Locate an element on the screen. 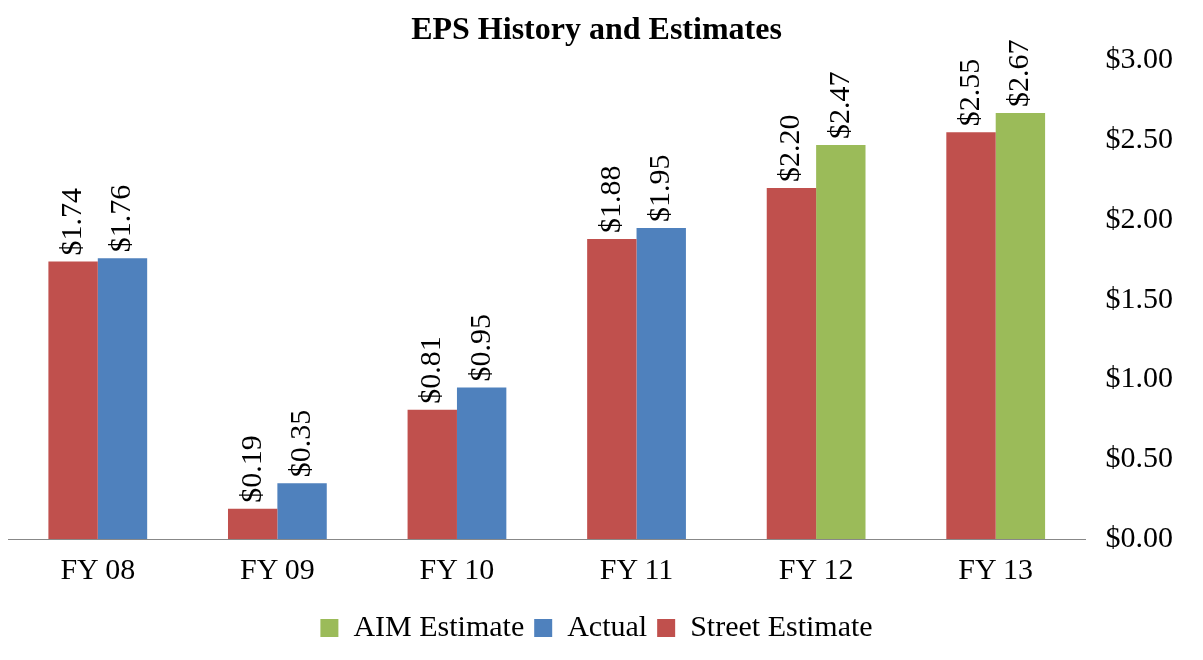 This screenshot has height=660, width=1203. data-label: $1.76 is located at coordinates (120, 218).